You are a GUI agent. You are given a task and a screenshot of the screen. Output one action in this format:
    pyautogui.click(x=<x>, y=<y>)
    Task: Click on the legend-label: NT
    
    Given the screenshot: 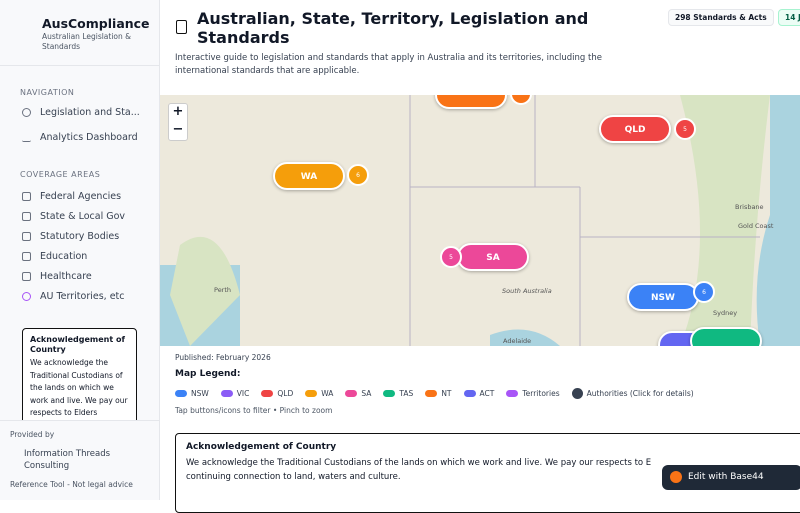 What is the action you would take?
    pyautogui.click(x=446, y=393)
    